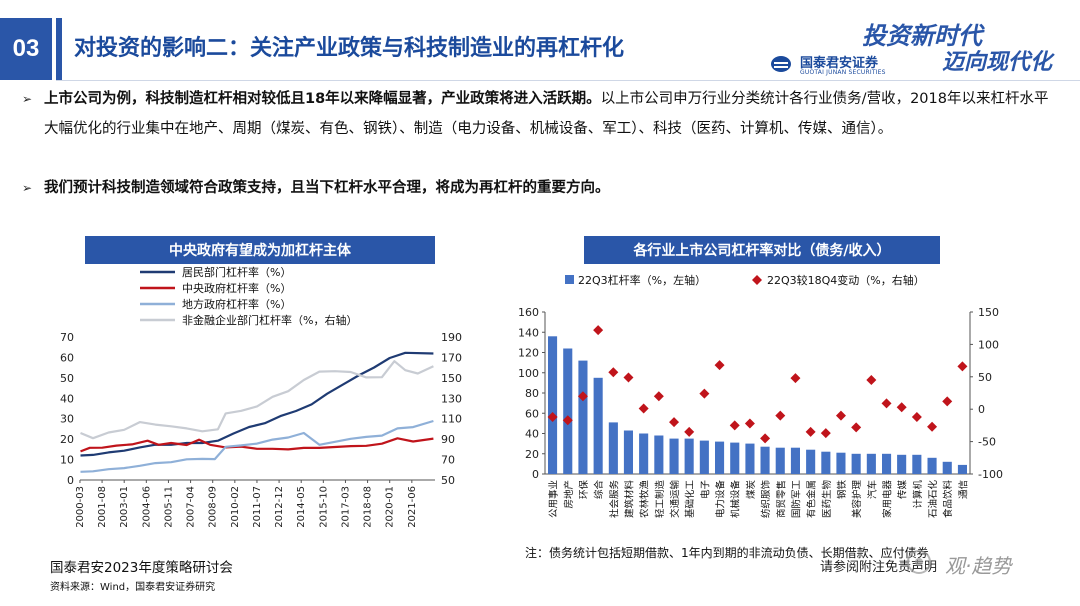 This screenshot has width=1080, height=606. I want to click on x-tick-label: 2003-01, so click(124, 507).